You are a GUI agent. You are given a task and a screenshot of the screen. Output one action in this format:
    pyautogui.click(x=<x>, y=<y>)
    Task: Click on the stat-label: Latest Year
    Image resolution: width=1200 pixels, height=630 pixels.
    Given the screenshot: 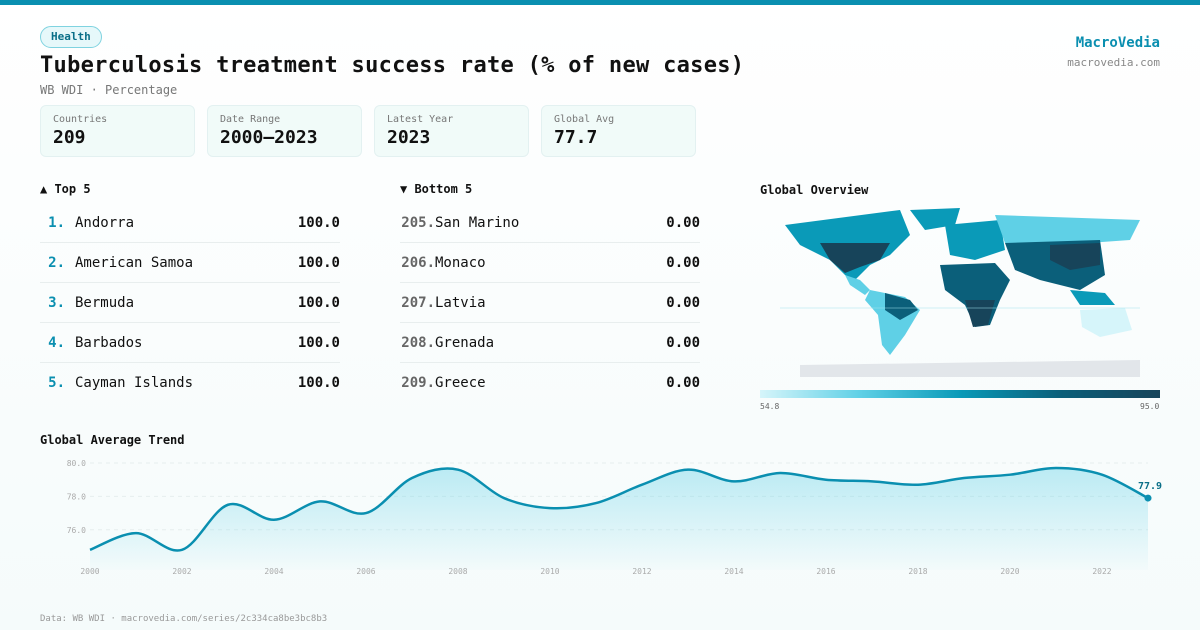 What is the action you would take?
    pyautogui.click(x=420, y=119)
    